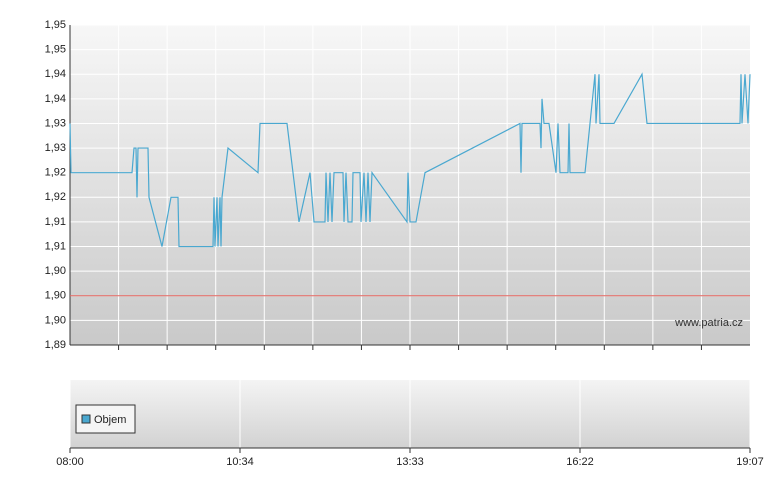 The height and width of the screenshot is (490, 780). I want to click on x-tick-label: 16:22, so click(580, 462).